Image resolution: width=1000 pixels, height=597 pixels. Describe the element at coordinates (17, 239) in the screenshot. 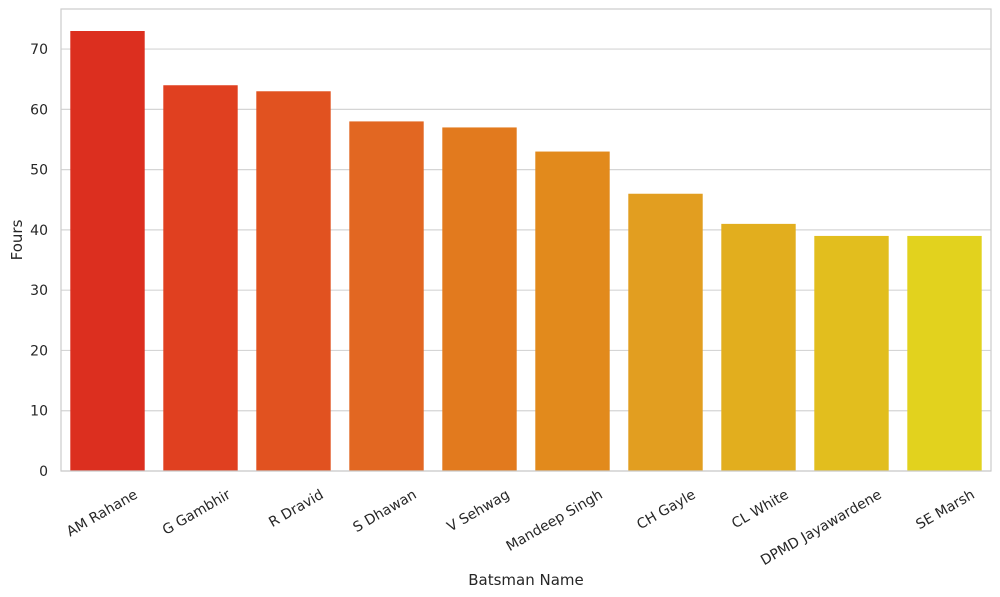

I see `y-axis-label: Fours` at that location.